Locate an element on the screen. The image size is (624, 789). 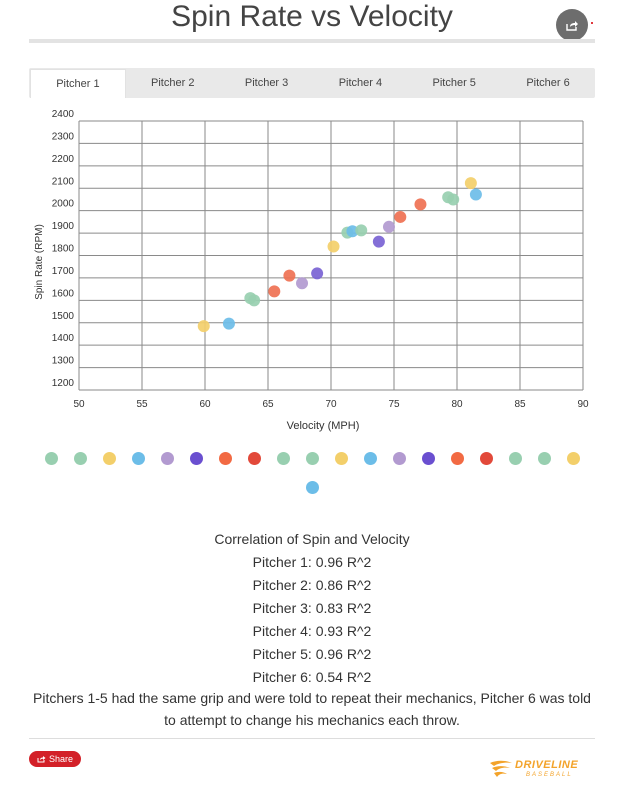
y-tick-label: 2000 is located at coordinates (63, 204).